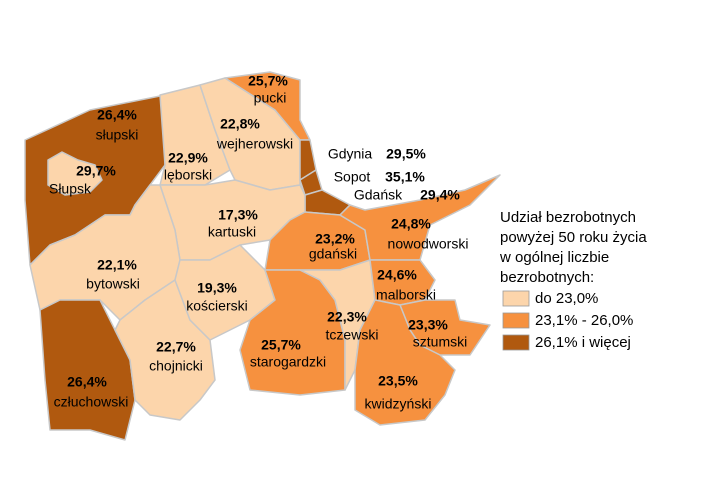 This screenshot has width=710, height=499. I want to click on region-value: 29,5%, so click(406, 154).